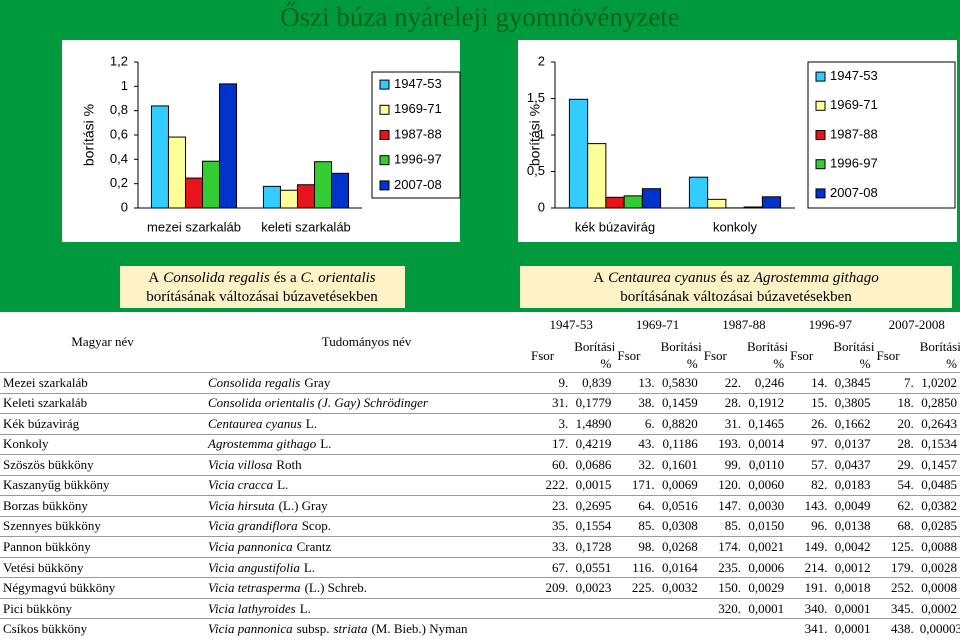  What do you see at coordinates (679, 383) in the screenshot?
I see `cover-value: 0,5830` at bounding box center [679, 383].